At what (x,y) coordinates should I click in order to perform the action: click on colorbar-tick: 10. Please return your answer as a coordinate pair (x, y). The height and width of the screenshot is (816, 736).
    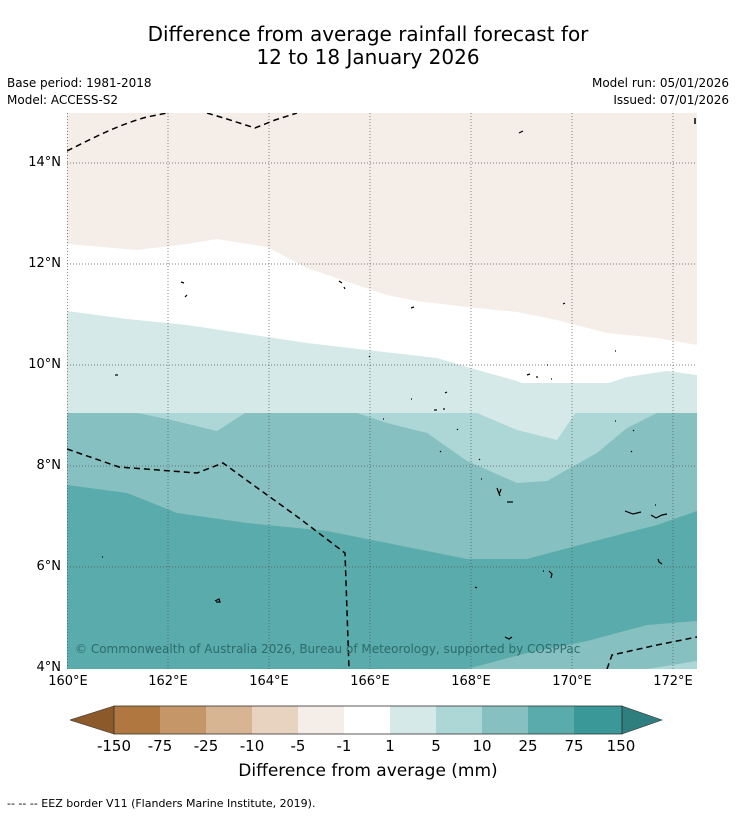
    Looking at the image, I should click on (482, 746).